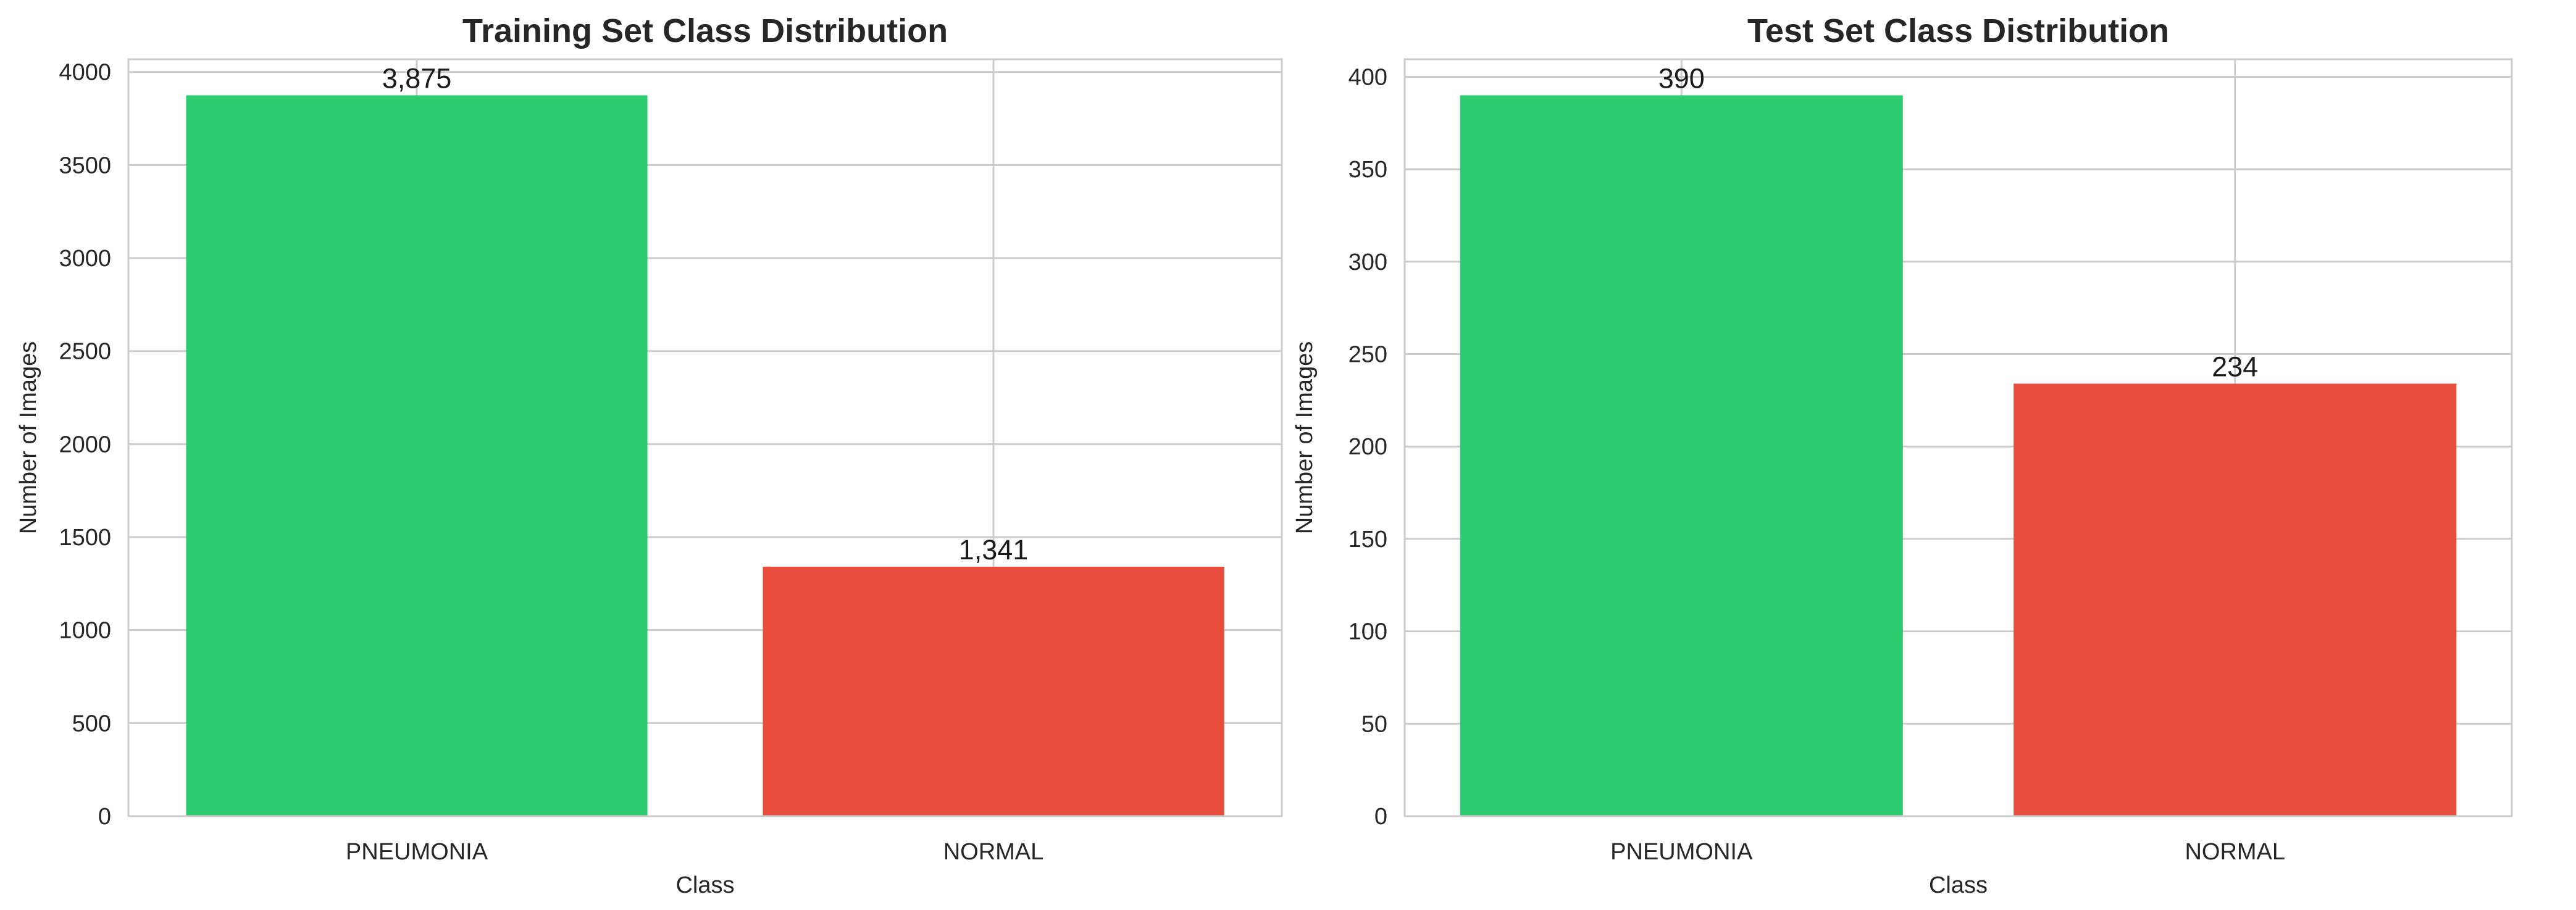 The width and height of the screenshot is (2576, 910). Describe the element at coordinates (1368, 632) in the screenshot. I see `test-y-tick-label: 100` at that location.